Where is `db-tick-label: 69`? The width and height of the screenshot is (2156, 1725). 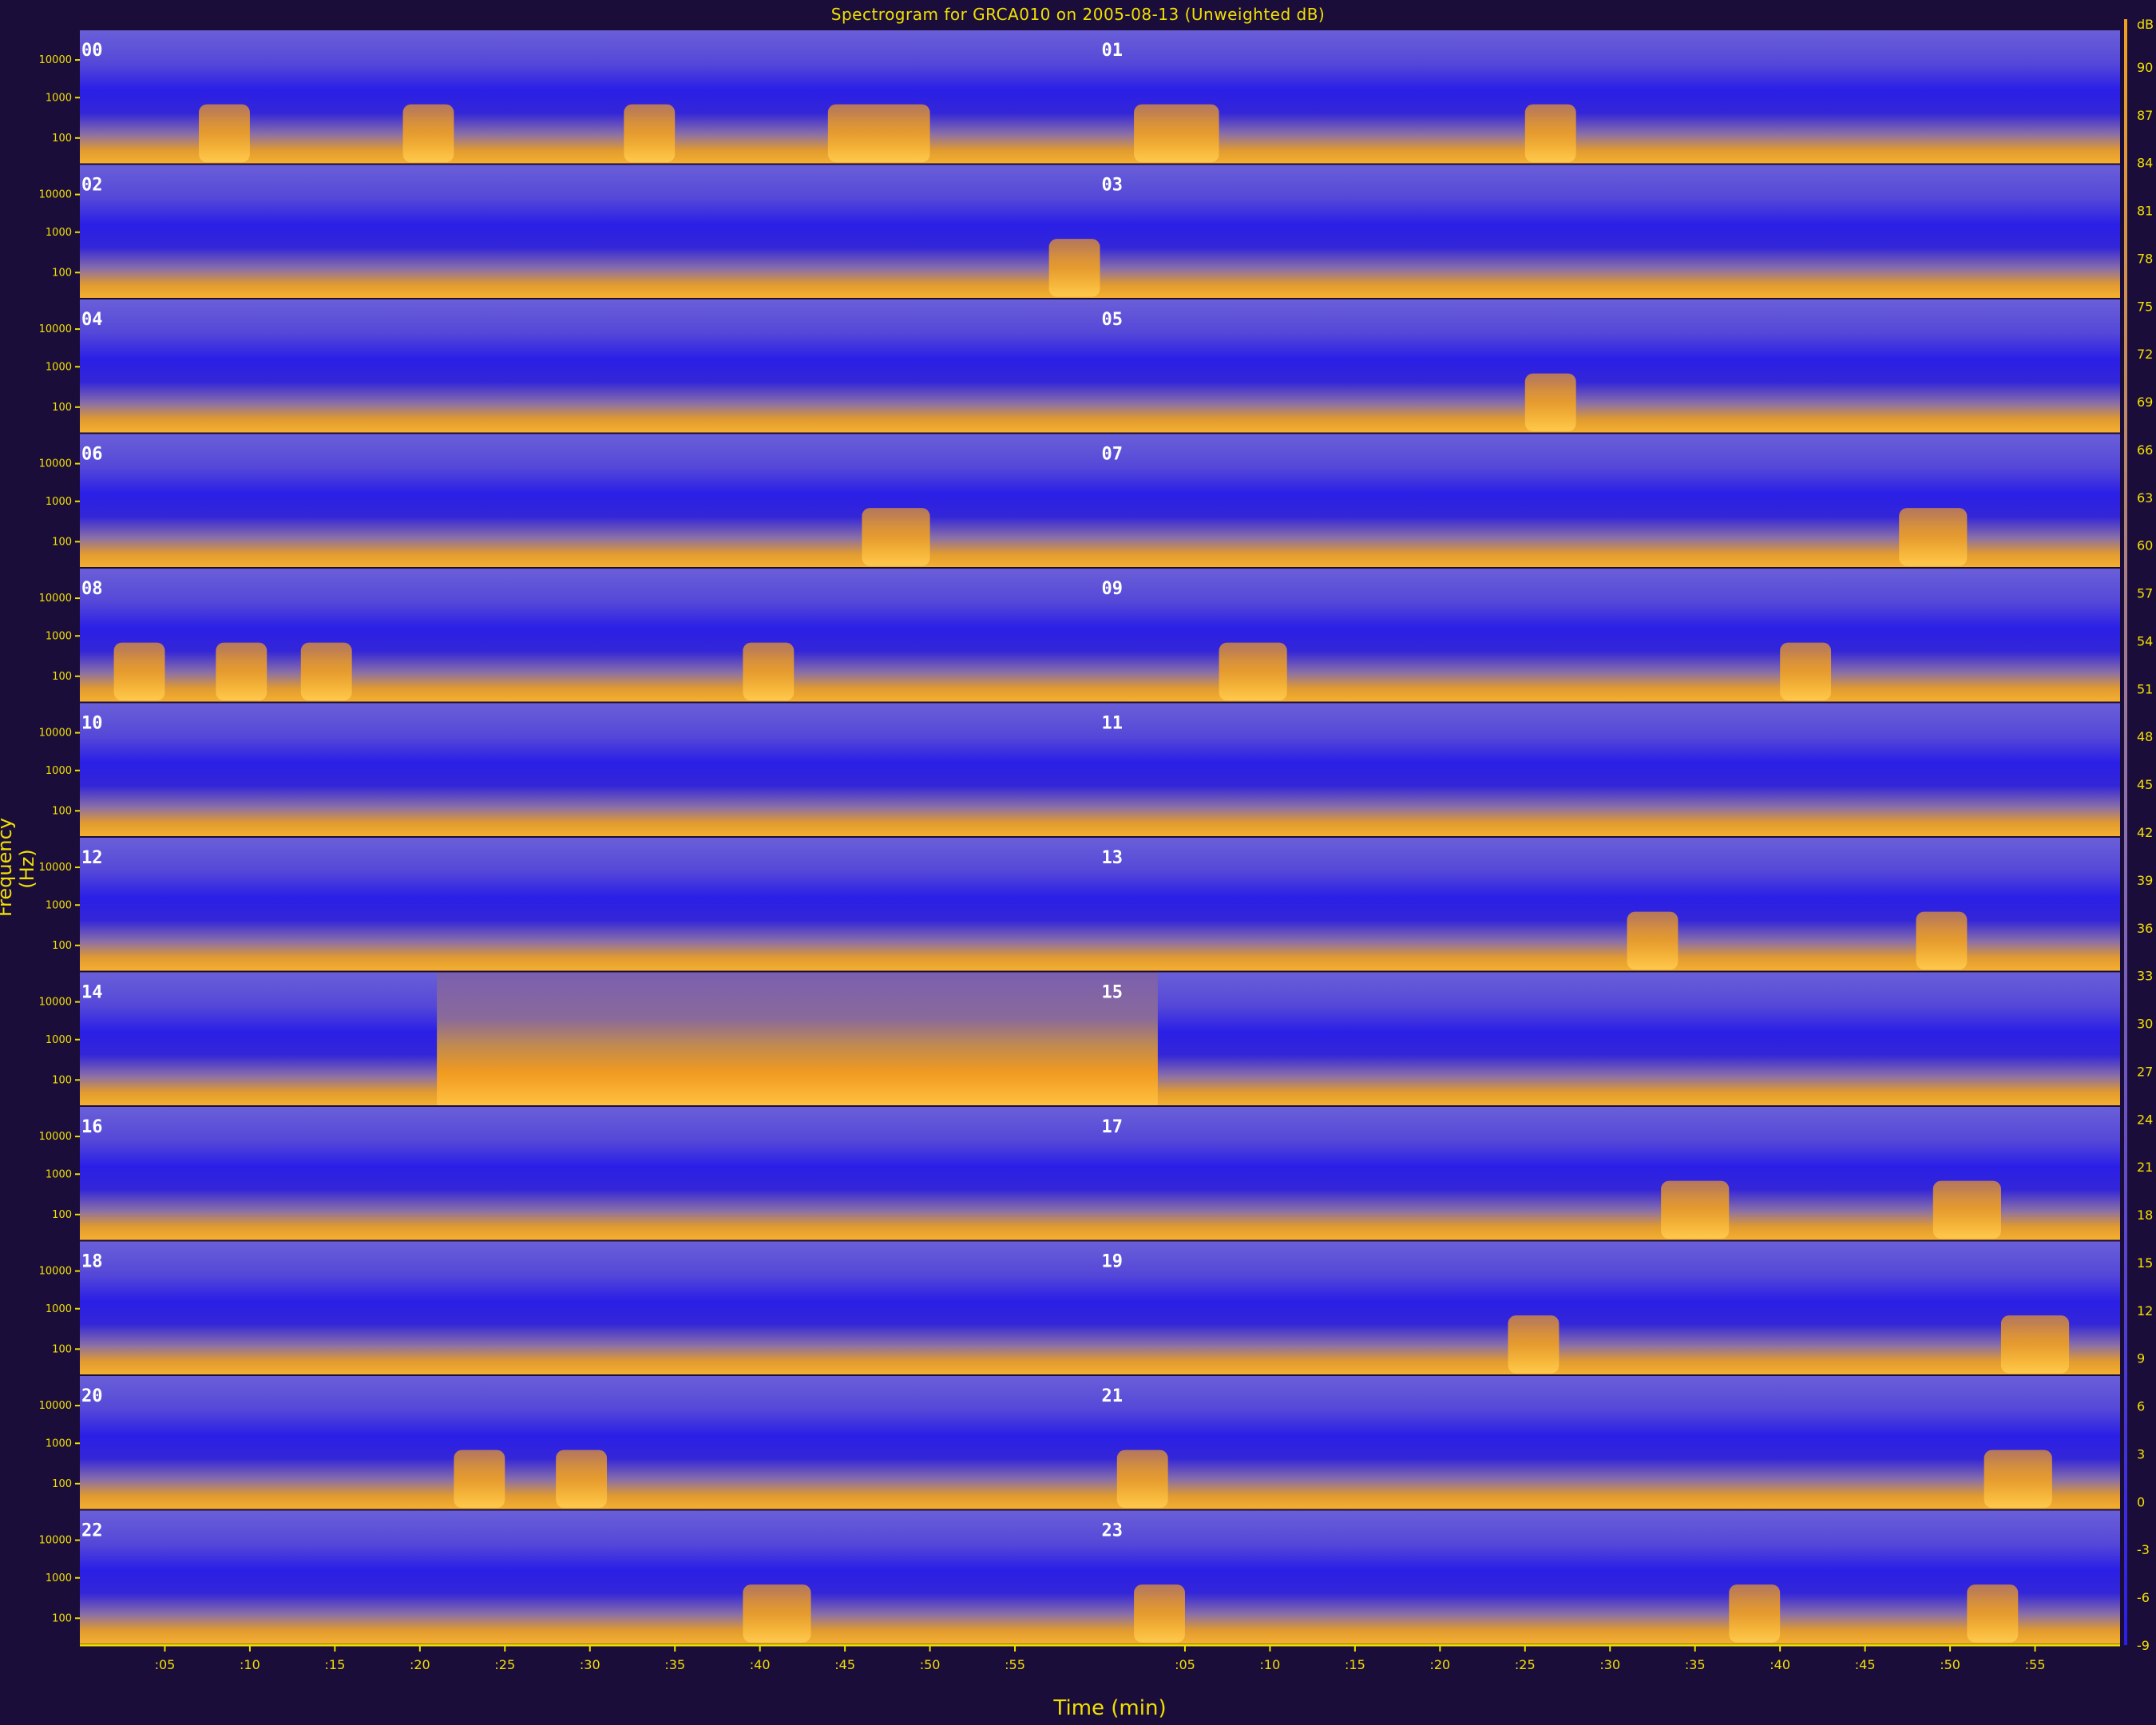
db-tick-label: 69 is located at coordinates (2145, 403).